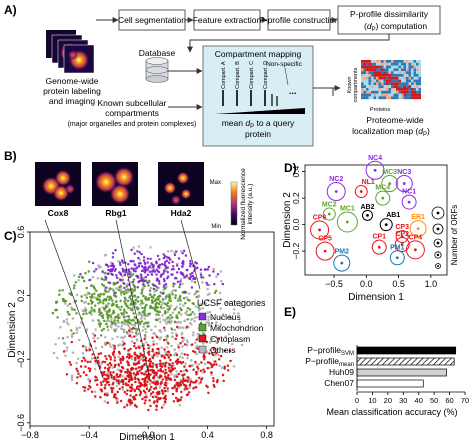 The width and height of the screenshot is (474, 442). I want to click on x-tick-label: −0.4, so click(89, 435).